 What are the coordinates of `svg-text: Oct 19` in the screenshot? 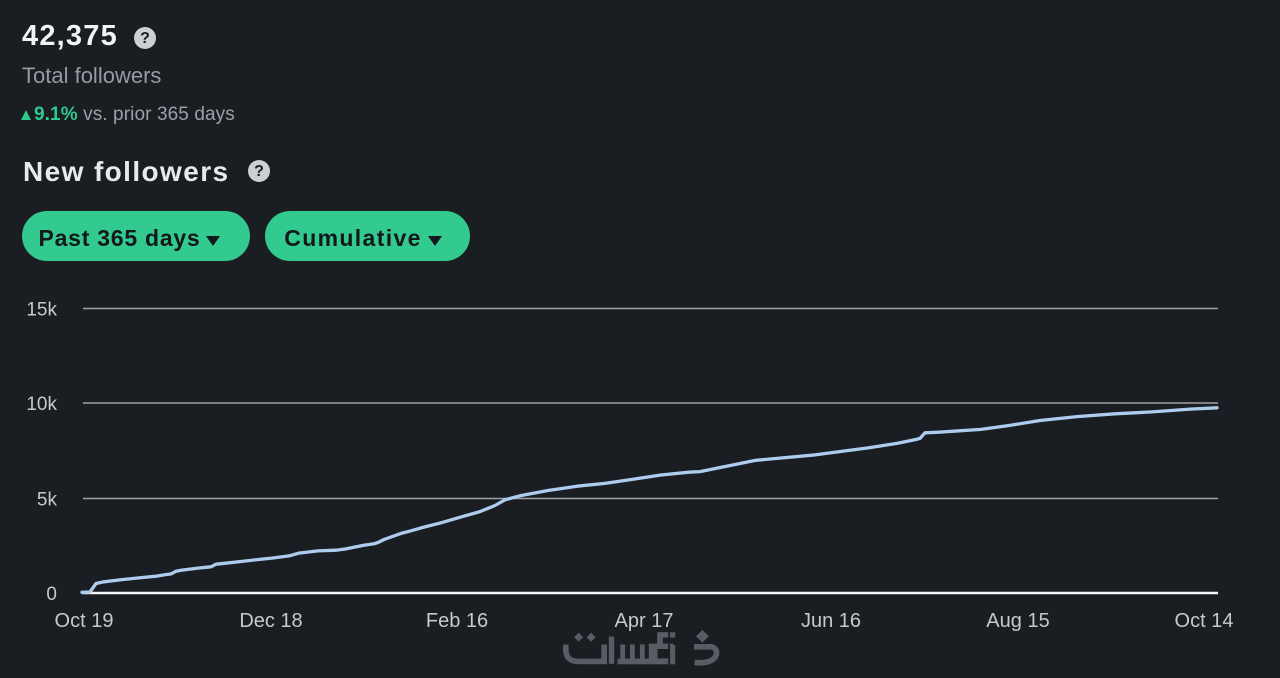 It's located at (84, 621).